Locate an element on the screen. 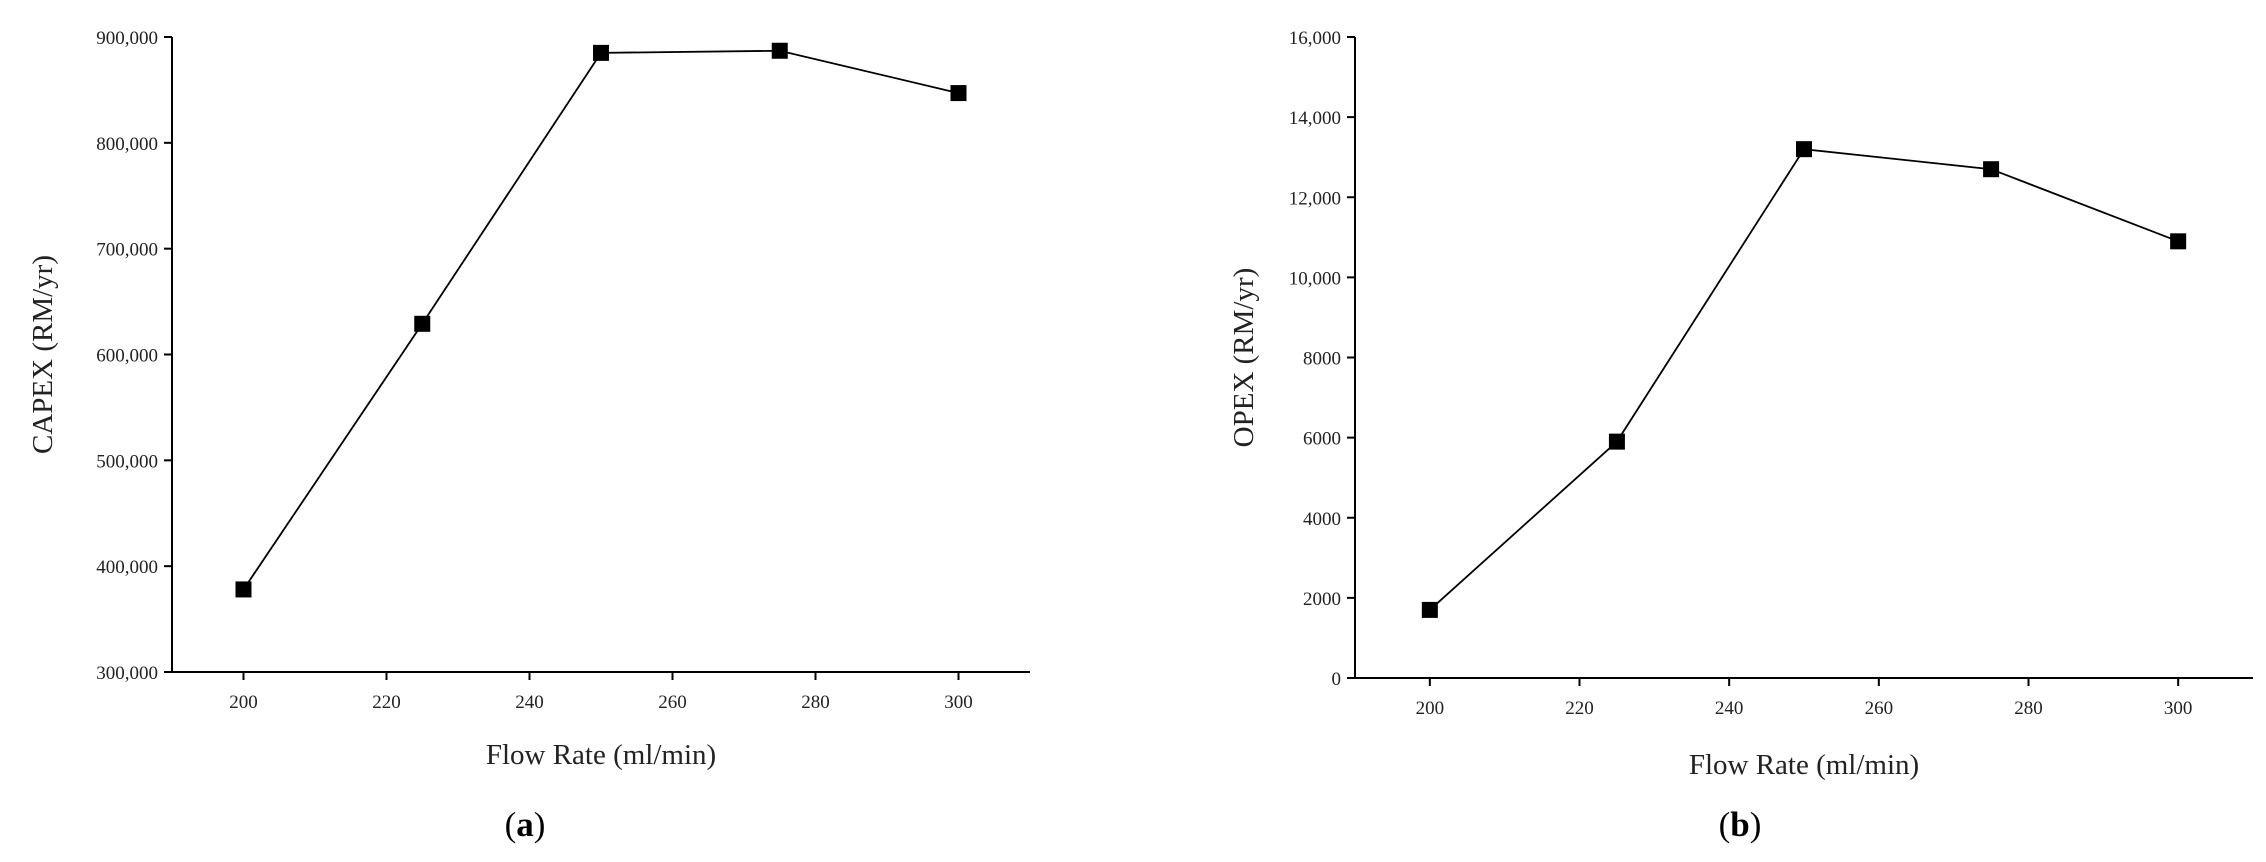 This screenshot has height=862, width=2266. y-tick-label: 600,000 is located at coordinates (127, 356).